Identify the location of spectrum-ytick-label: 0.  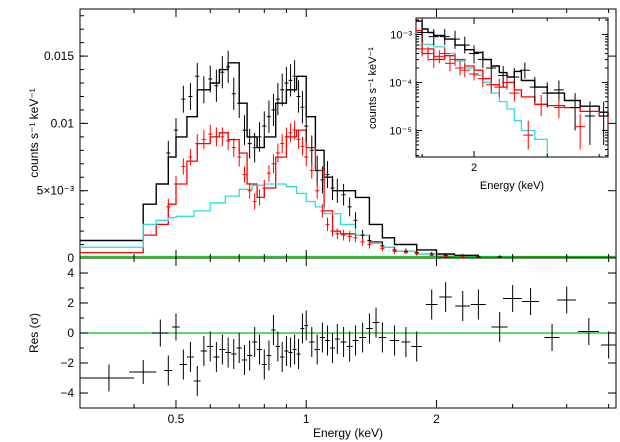
(70, 258).